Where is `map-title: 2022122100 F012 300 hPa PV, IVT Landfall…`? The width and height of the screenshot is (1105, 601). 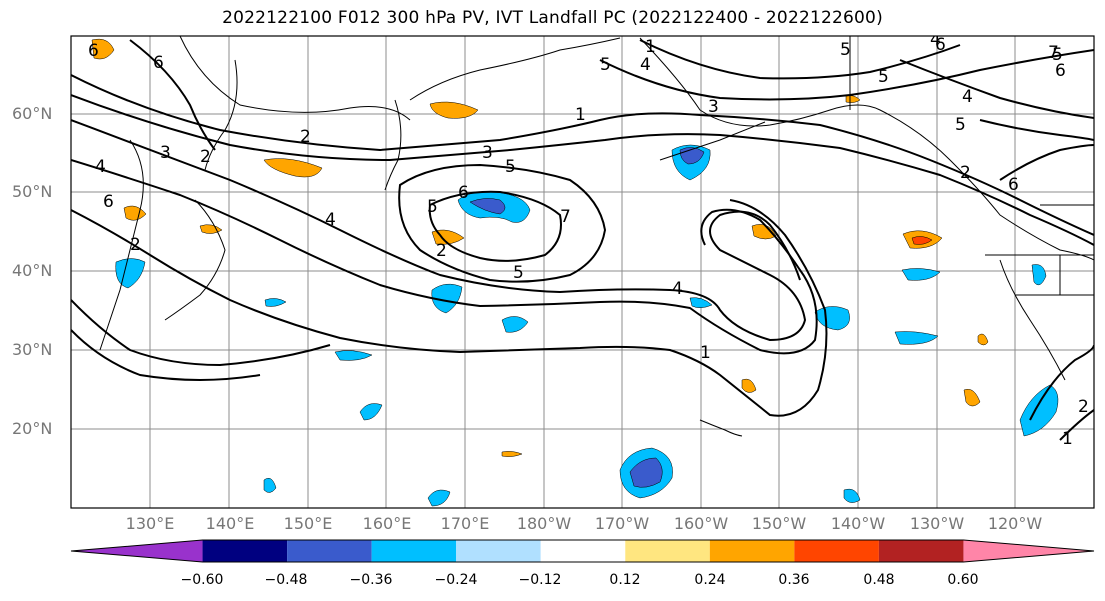 map-title: 2022122100 F012 300 hPa PV, IVT Landfall… is located at coordinates (552, 18).